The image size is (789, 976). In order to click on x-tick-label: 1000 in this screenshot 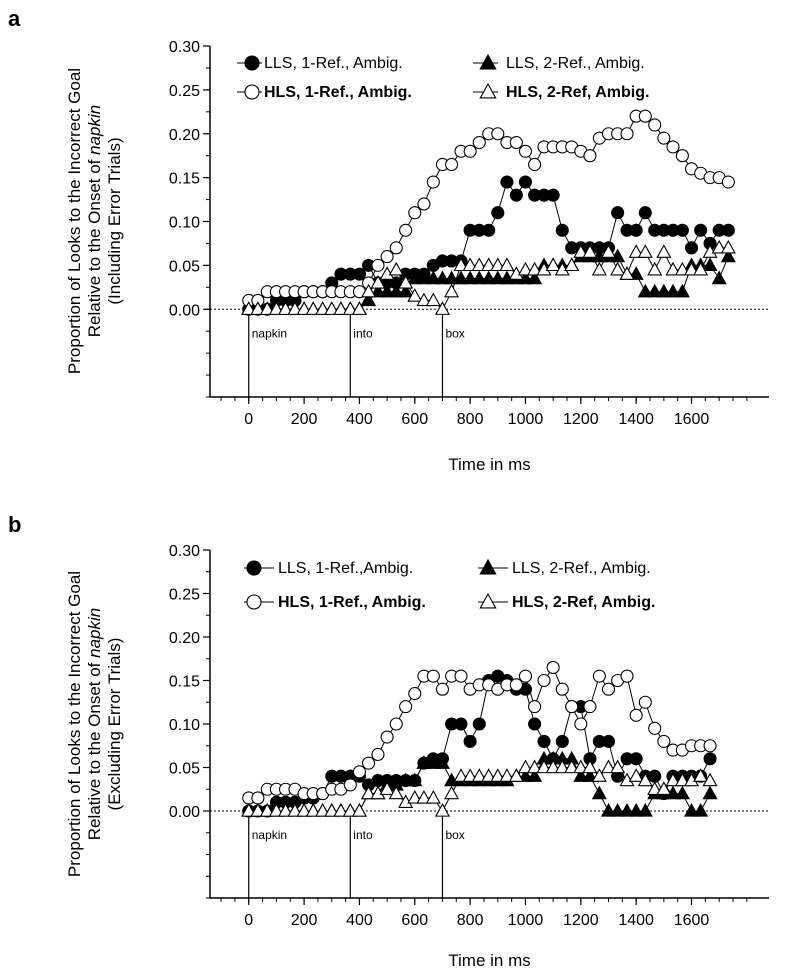, I will do `click(526, 419)`.